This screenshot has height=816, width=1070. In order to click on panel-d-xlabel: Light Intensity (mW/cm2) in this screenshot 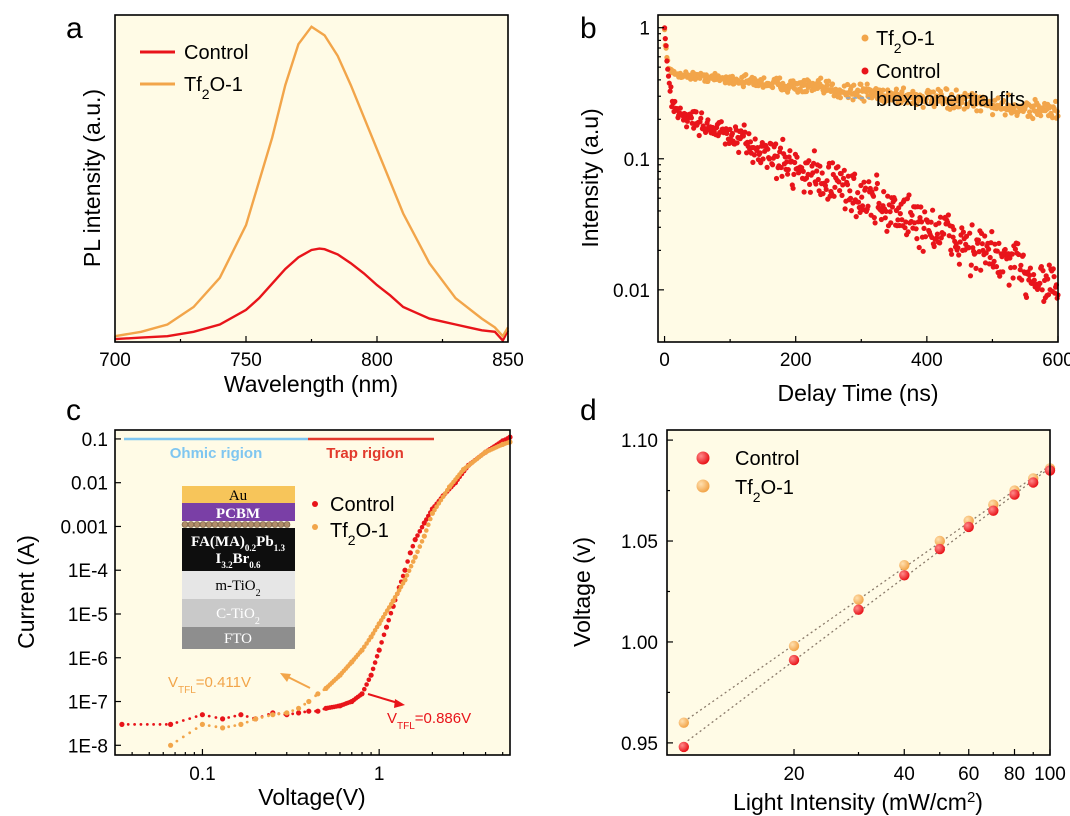, I will do `click(858, 802)`.